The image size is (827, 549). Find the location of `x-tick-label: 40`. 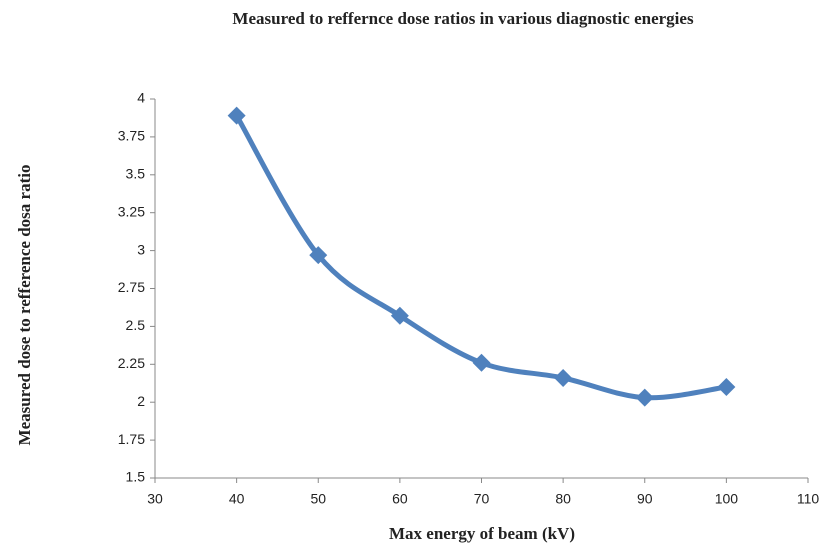

x-tick-label: 40 is located at coordinates (237, 499).